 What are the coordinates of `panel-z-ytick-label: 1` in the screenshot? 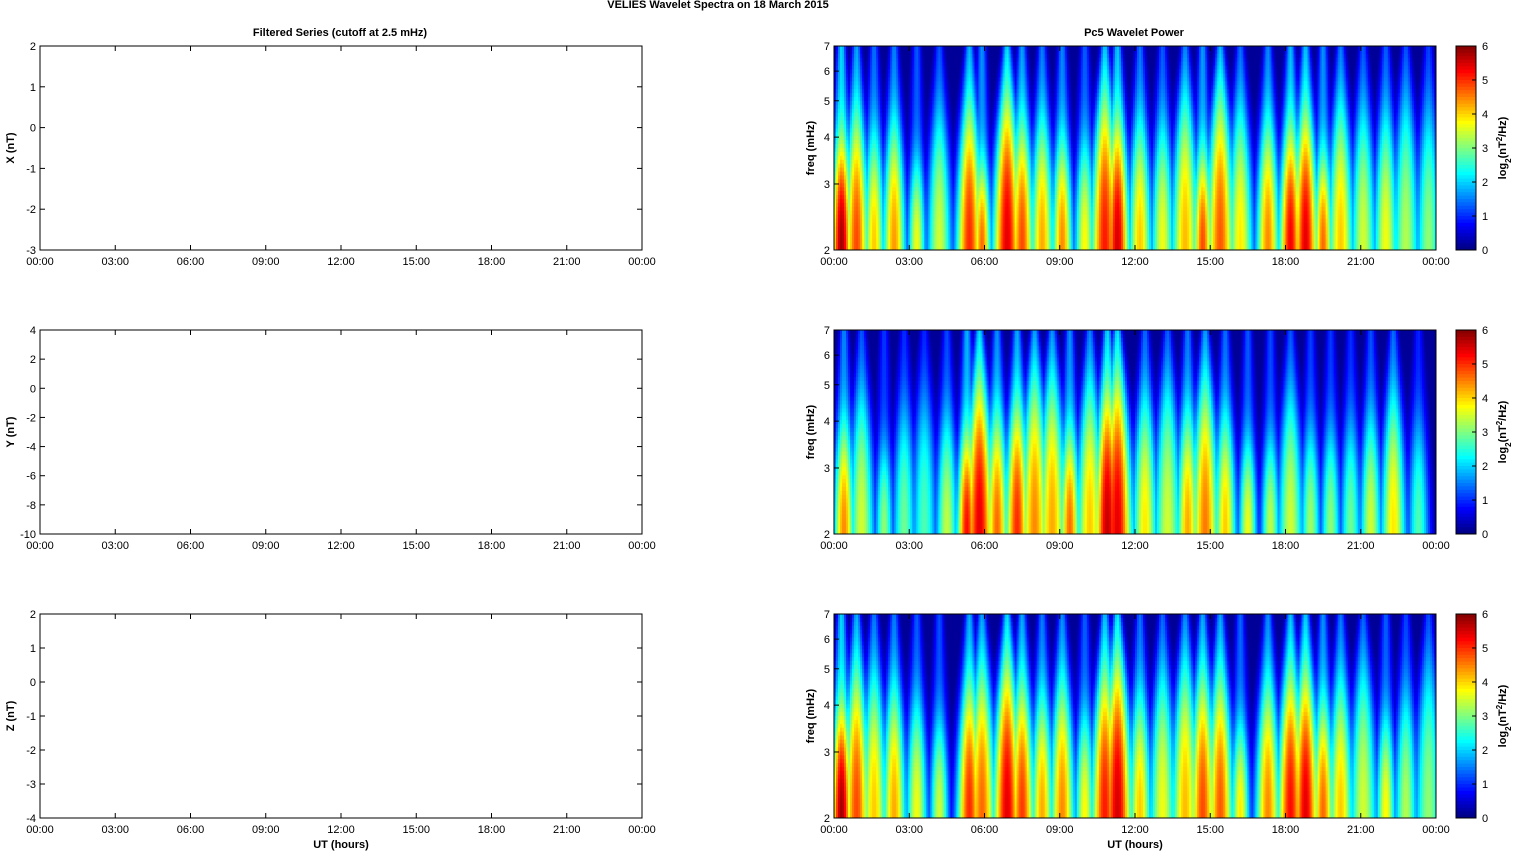 It's located at (33, 649).